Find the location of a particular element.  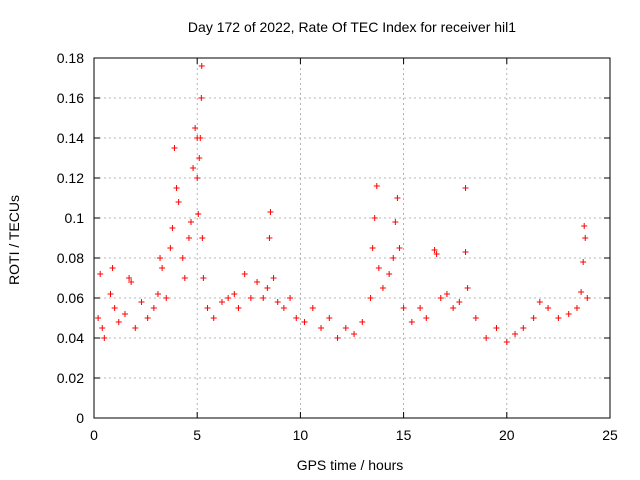

y-tick-label: 0.14 is located at coordinates (70, 138).